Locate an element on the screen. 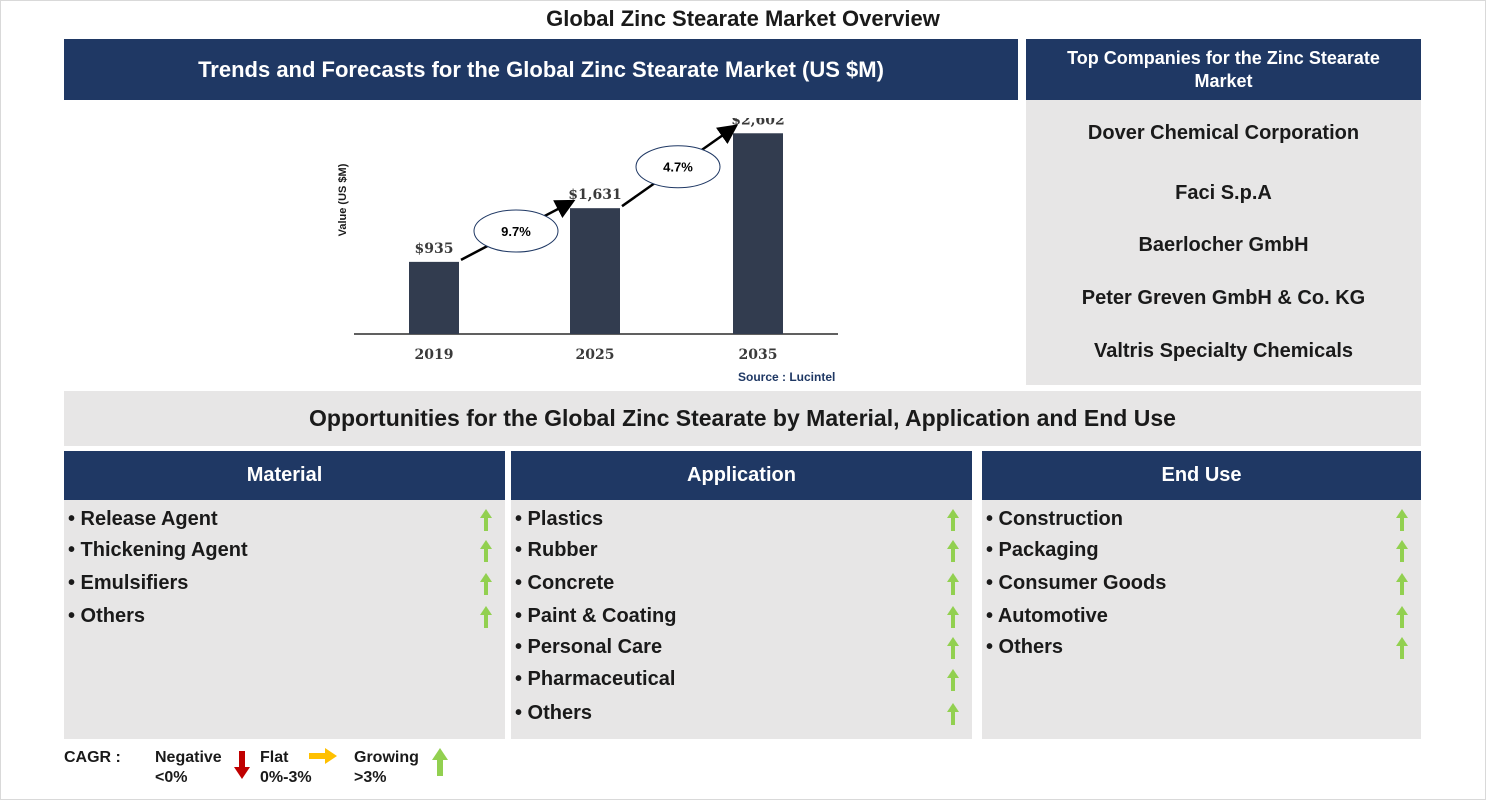 The width and height of the screenshot is (1486, 800). company-item: Valtris Specialty Chemicals is located at coordinates (1223, 351).